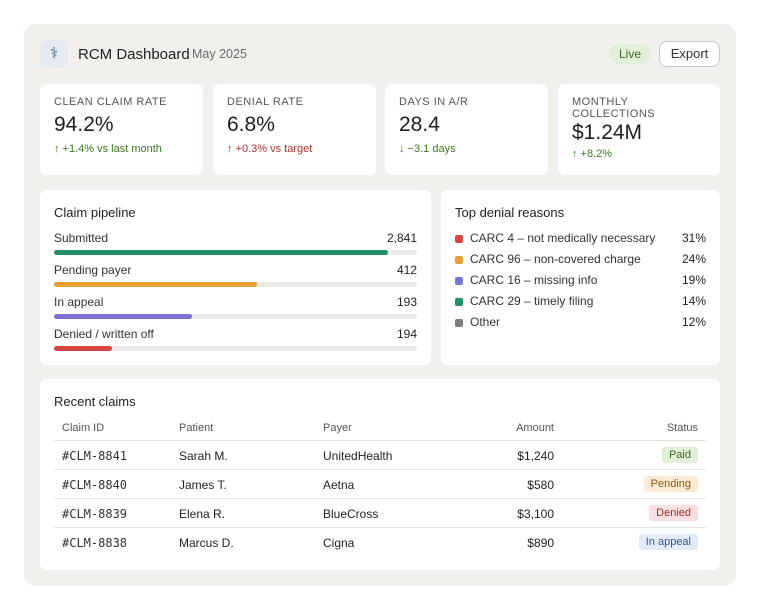 The image size is (760, 610). What do you see at coordinates (668, 542) in the screenshot?
I see `status-badge: In appeal` at bounding box center [668, 542].